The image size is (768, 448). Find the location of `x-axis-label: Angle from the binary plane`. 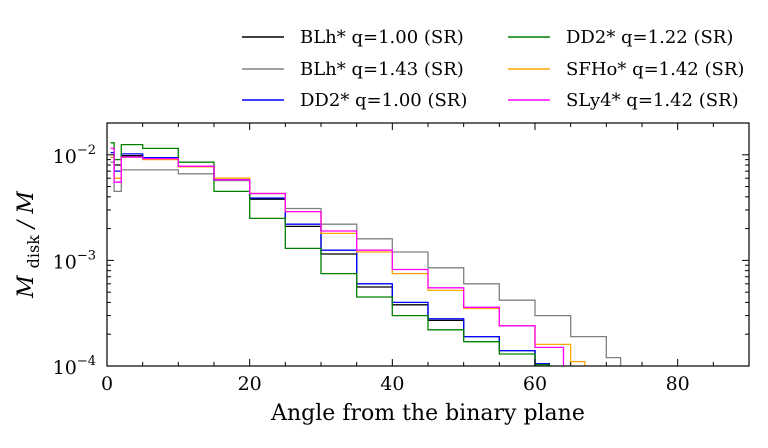

x-axis-label: Angle from the binary plane is located at coordinates (427, 413).